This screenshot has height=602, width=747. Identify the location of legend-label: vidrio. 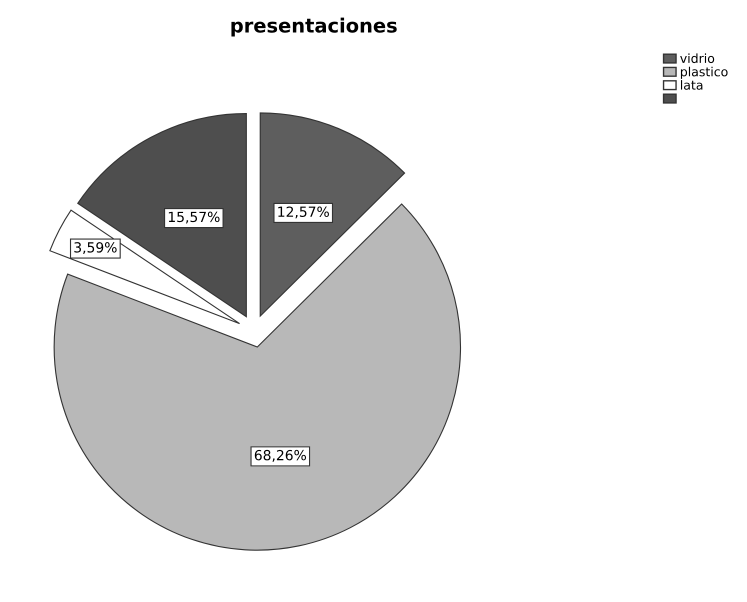
(697, 58).